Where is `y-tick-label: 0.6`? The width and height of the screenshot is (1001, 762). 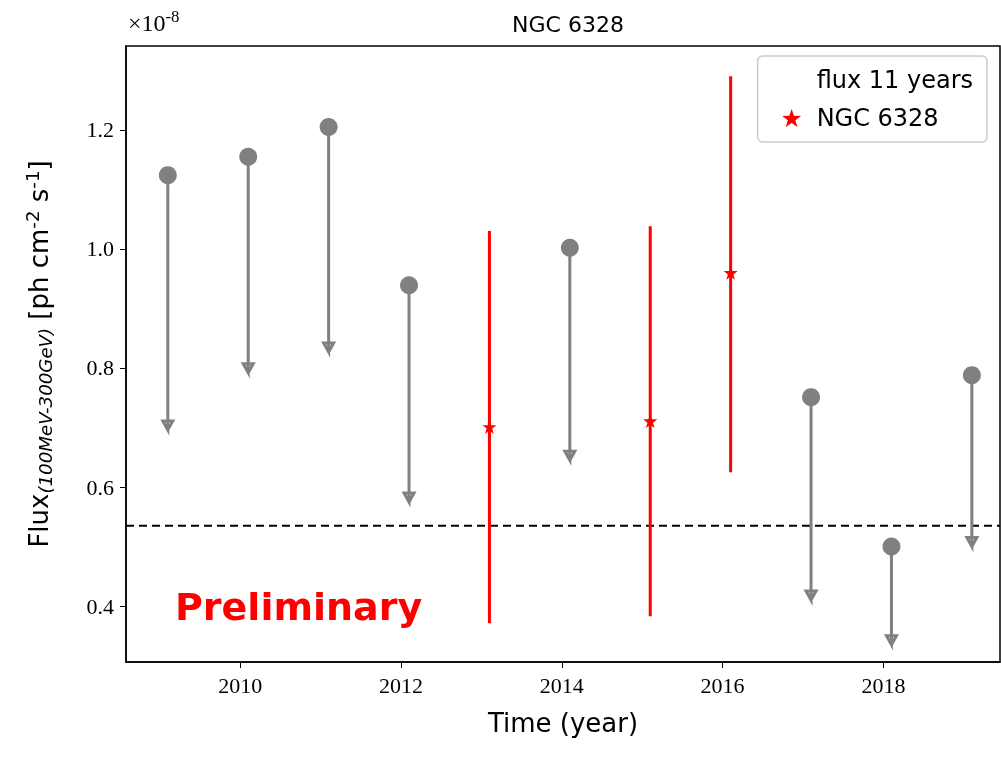 y-tick-label: 0.6 is located at coordinates (100, 487).